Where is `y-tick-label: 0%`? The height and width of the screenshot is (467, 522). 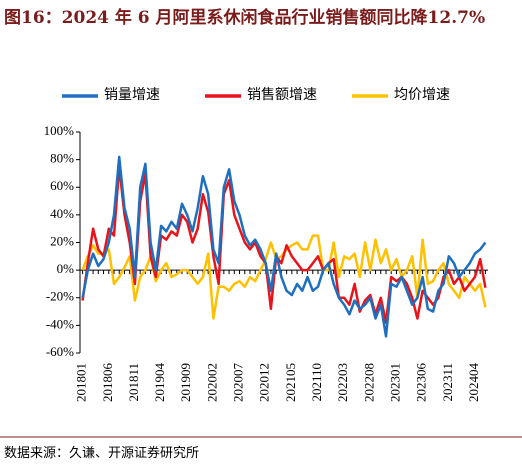 y-tick-label: 0% is located at coordinates (66, 268).